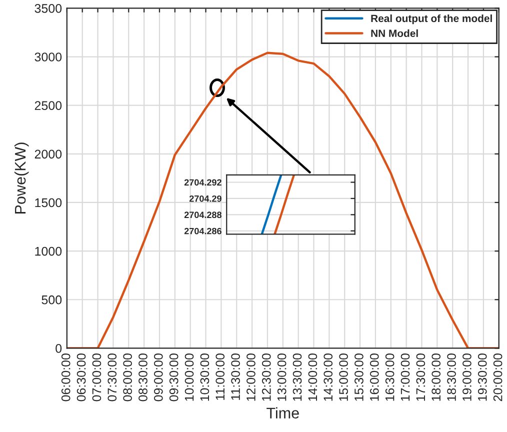 The width and height of the screenshot is (507, 432). Describe the element at coordinates (48, 8) in the screenshot. I see `y-tick-label: 3500` at that location.